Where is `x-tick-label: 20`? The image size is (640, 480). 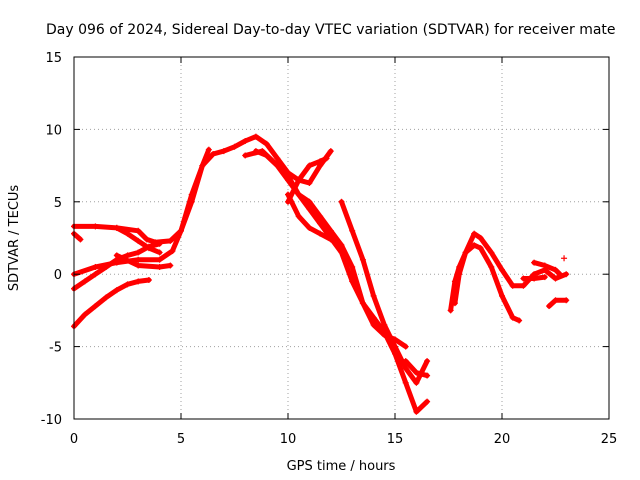
x-tick-label: 20 is located at coordinates (502, 439).